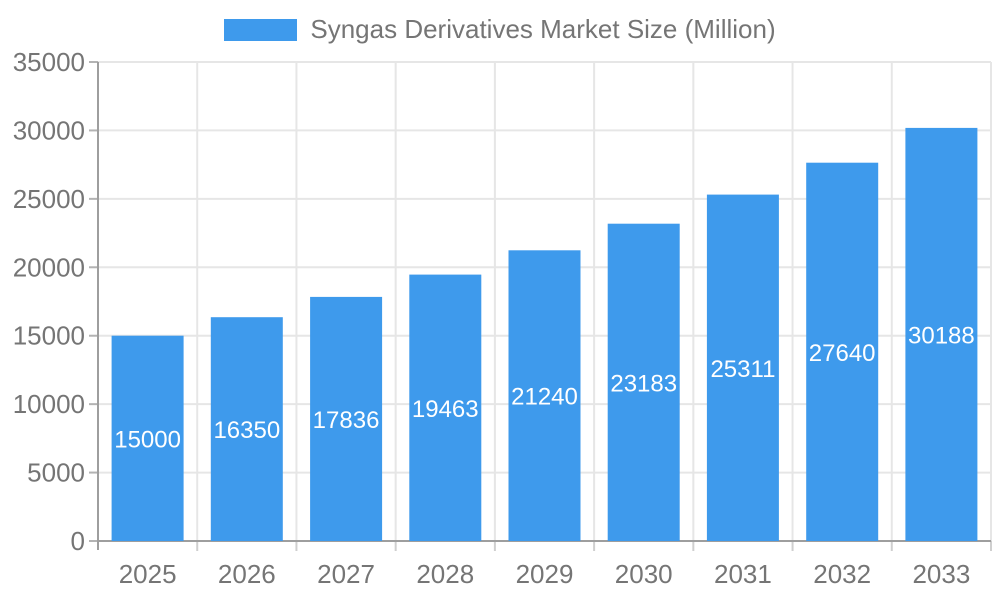 This screenshot has height=600, width=1000. I want to click on bar-2030, so click(643, 382).